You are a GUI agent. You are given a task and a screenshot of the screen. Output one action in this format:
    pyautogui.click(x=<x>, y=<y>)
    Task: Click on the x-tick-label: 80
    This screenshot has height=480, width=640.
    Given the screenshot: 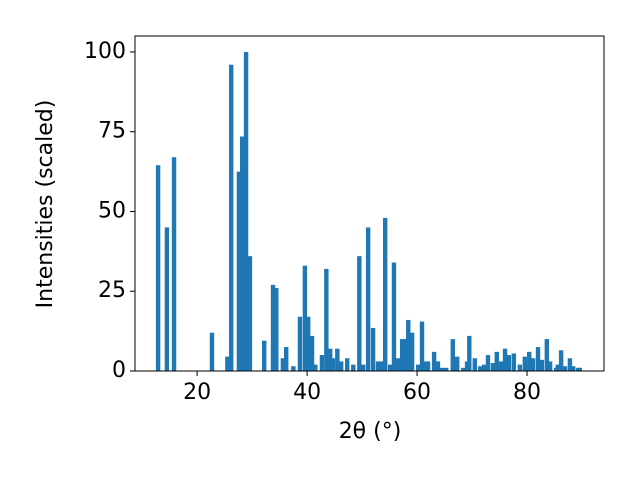 What is the action you would take?
    pyautogui.click(x=527, y=392)
    